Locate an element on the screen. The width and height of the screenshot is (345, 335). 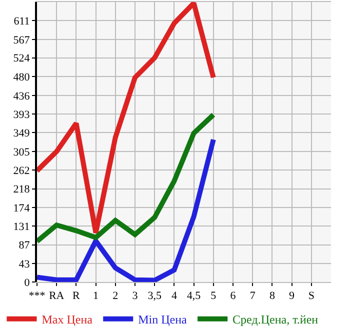
y-tick-label: 349 is located at coordinates (21, 134).